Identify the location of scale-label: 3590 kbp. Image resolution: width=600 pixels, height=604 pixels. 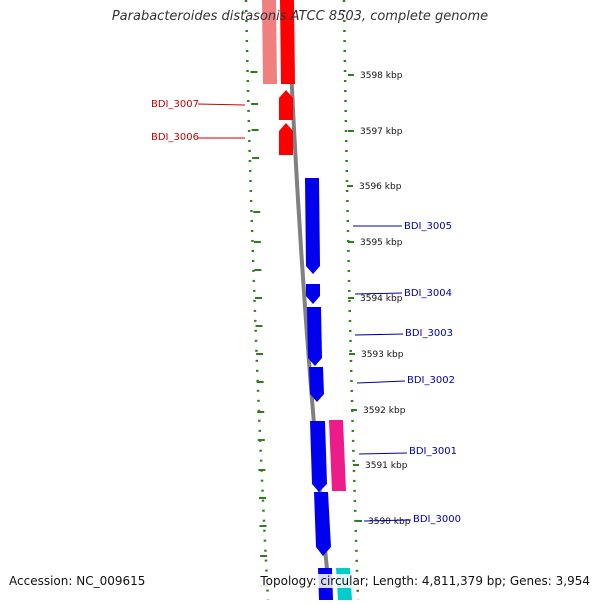
(389, 522).